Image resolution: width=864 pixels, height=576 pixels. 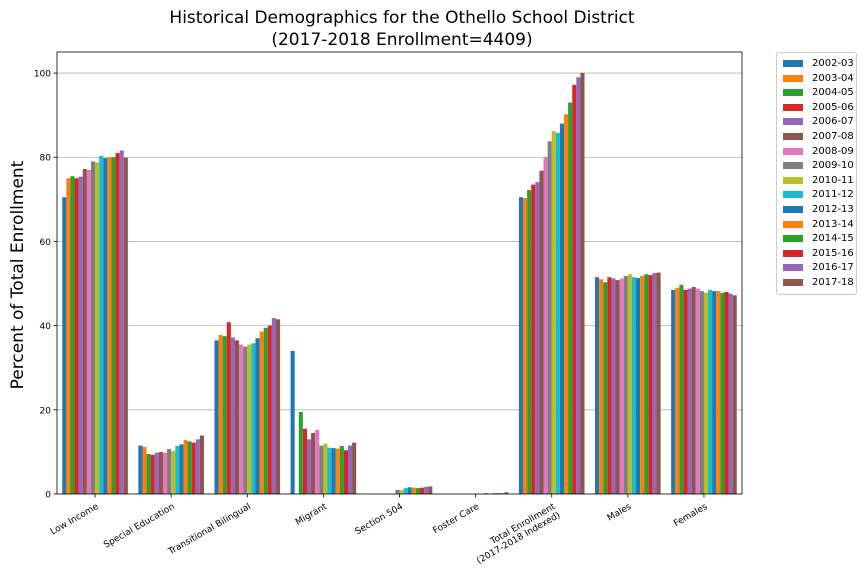 I want to click on legend-item: 2004-05, so click(x=819, y=93).